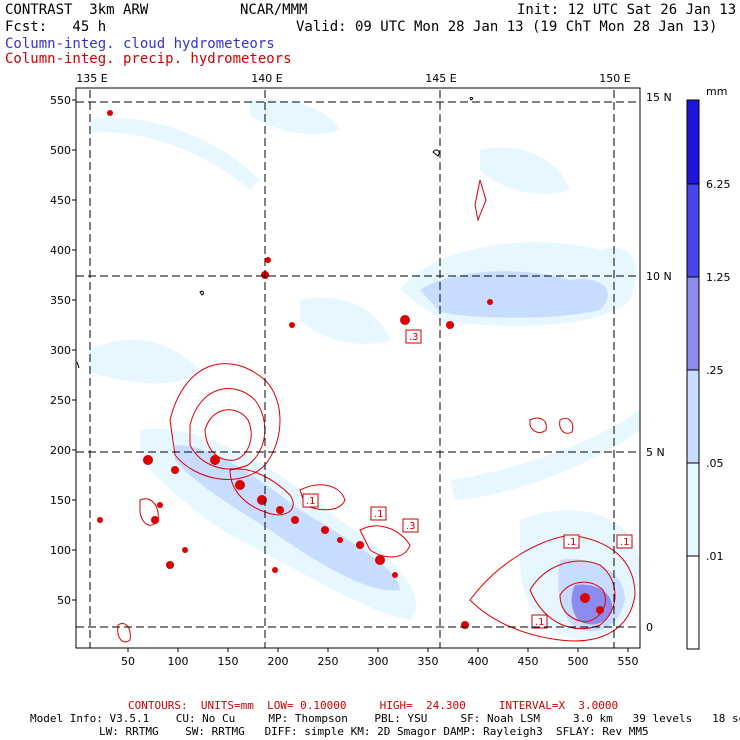 The height and width of the screenshot is (740, 740). I want to click on legend-precip-hydrometeors: Column-integ. precip. hydrometeors, so click(148, 59).